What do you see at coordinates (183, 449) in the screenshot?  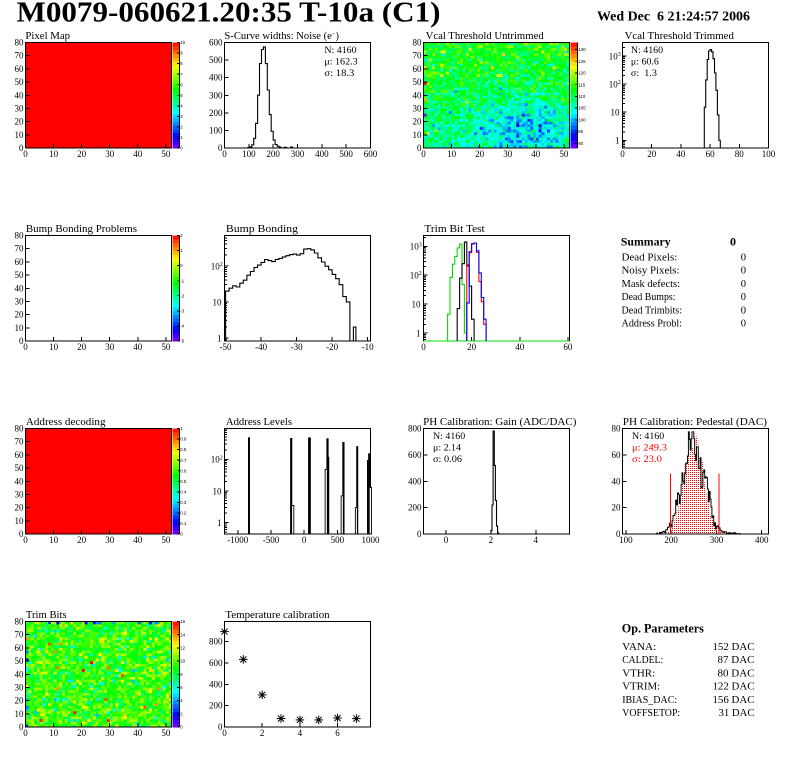 I see `svg-text: 0.8` at bounding box center [183, 449].